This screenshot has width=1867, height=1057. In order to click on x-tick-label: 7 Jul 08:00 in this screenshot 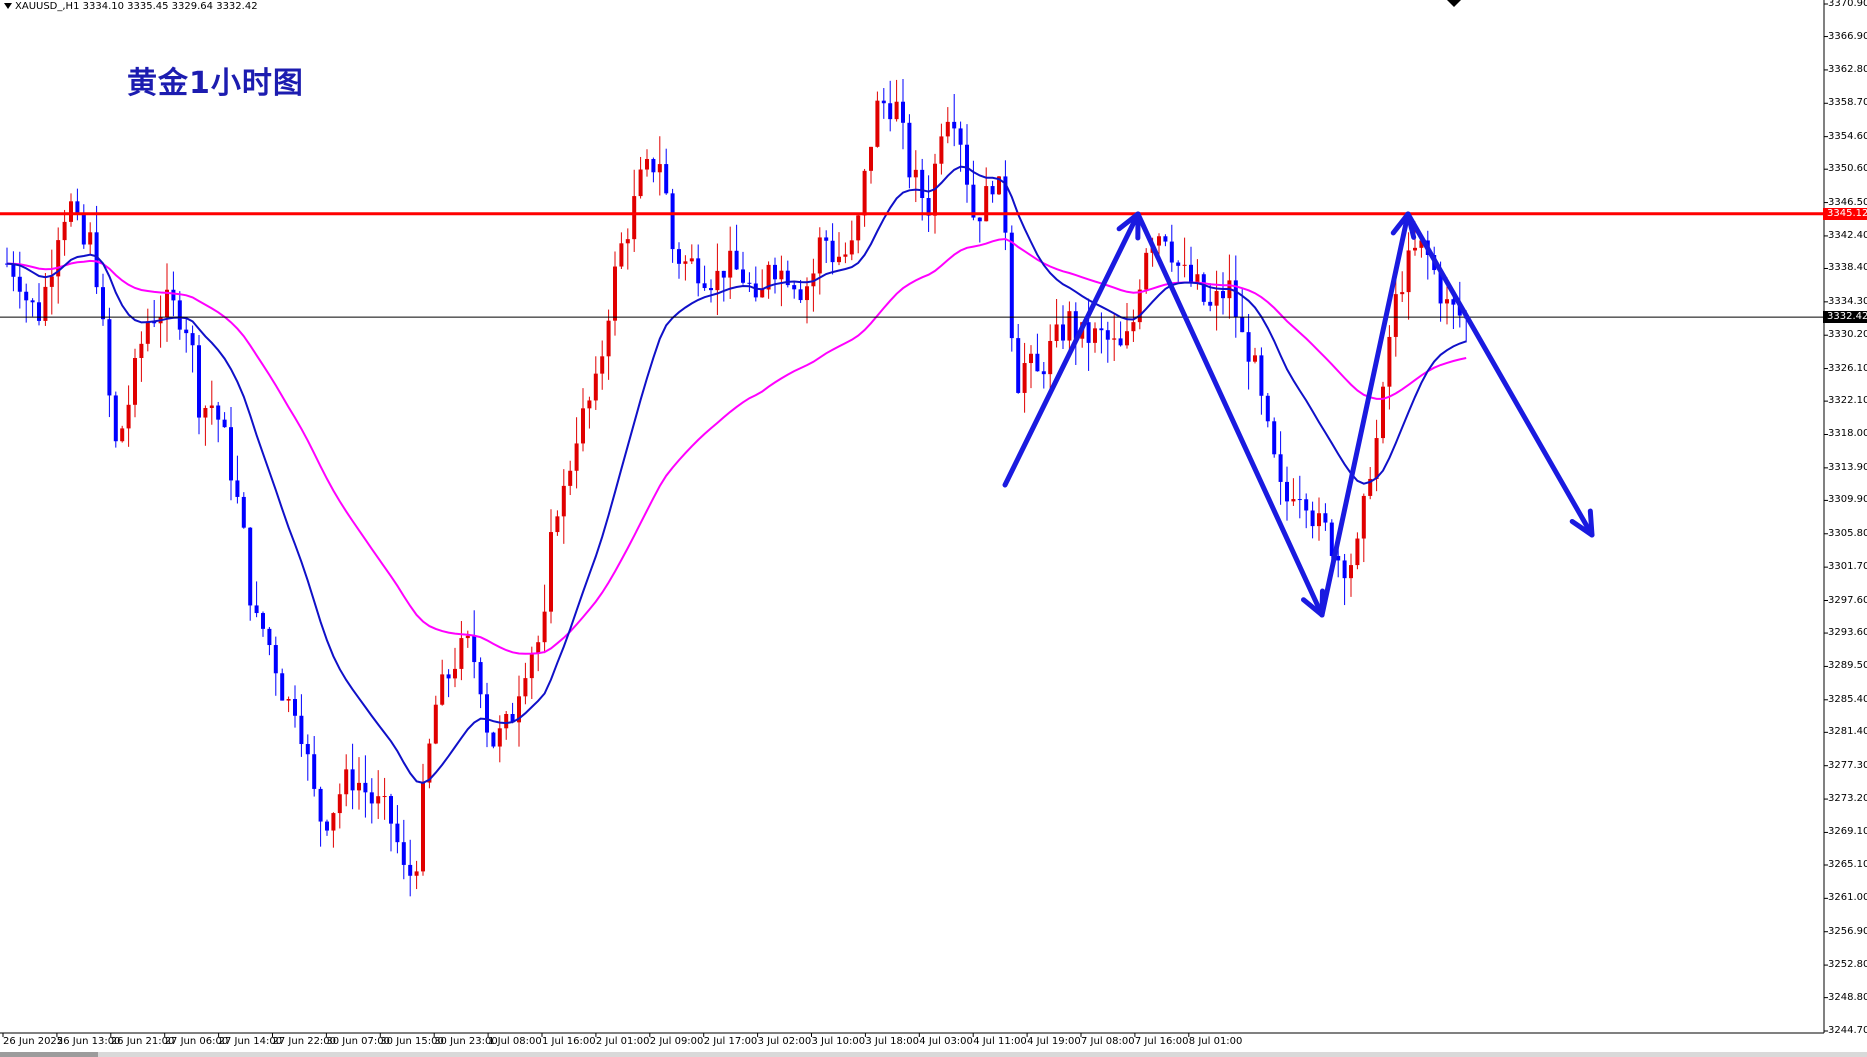, I will do `click(1108, 1041)`.